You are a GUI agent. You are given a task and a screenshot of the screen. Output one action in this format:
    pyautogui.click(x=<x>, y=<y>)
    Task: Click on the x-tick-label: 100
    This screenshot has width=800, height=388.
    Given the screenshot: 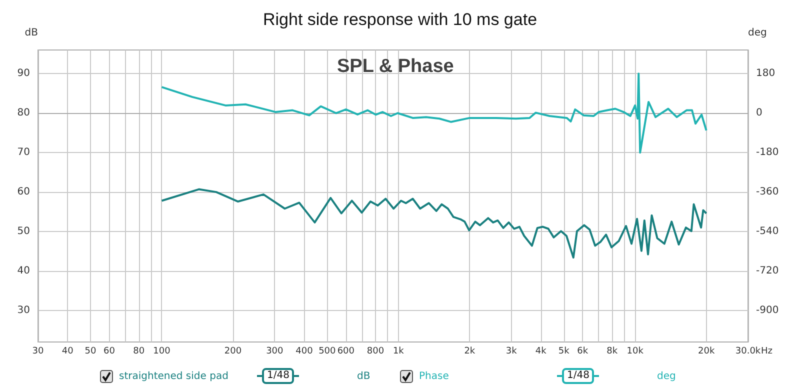 What is the action you would take?
    pyautogui.click(x=162, y=351)
    